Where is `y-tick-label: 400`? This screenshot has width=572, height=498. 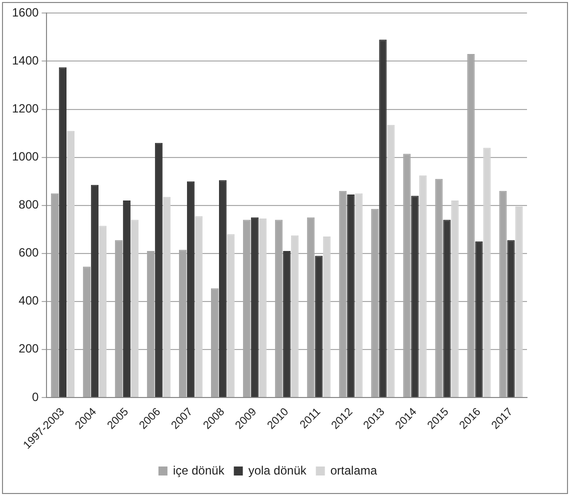
y-tick-label: 400 is located at coordinates (29, 301).